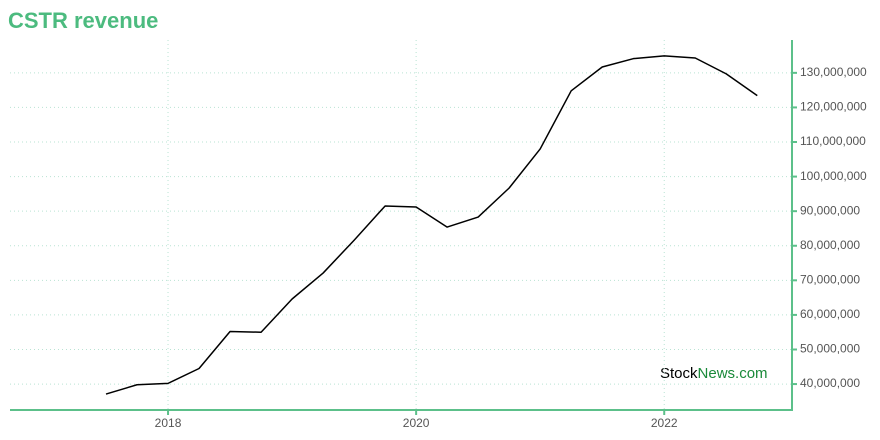 The image size is (880, 440). What do you see at coordinates (664, 423) in the screenshot?
I see `x-tick-label: 2022` at bounding box center [664, 423].